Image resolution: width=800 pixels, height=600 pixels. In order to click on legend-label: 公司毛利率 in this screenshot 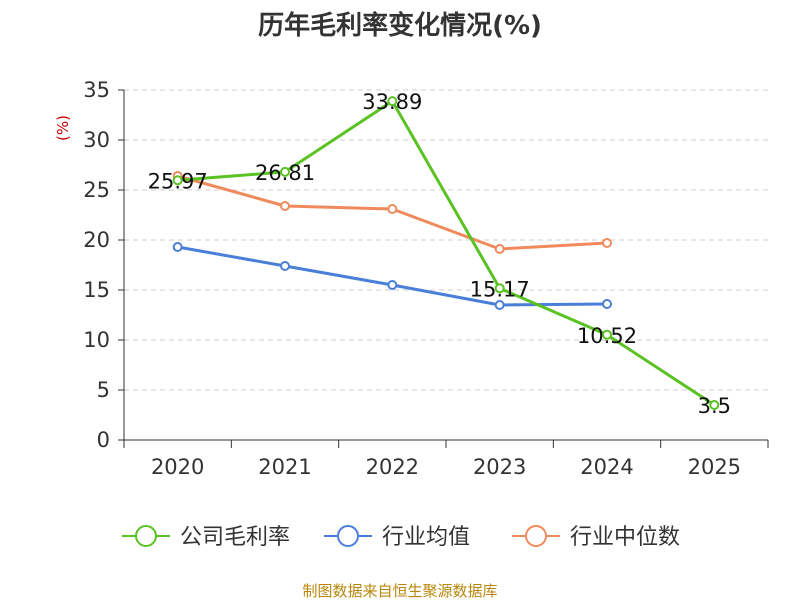, I will do `click(235, 537)`.